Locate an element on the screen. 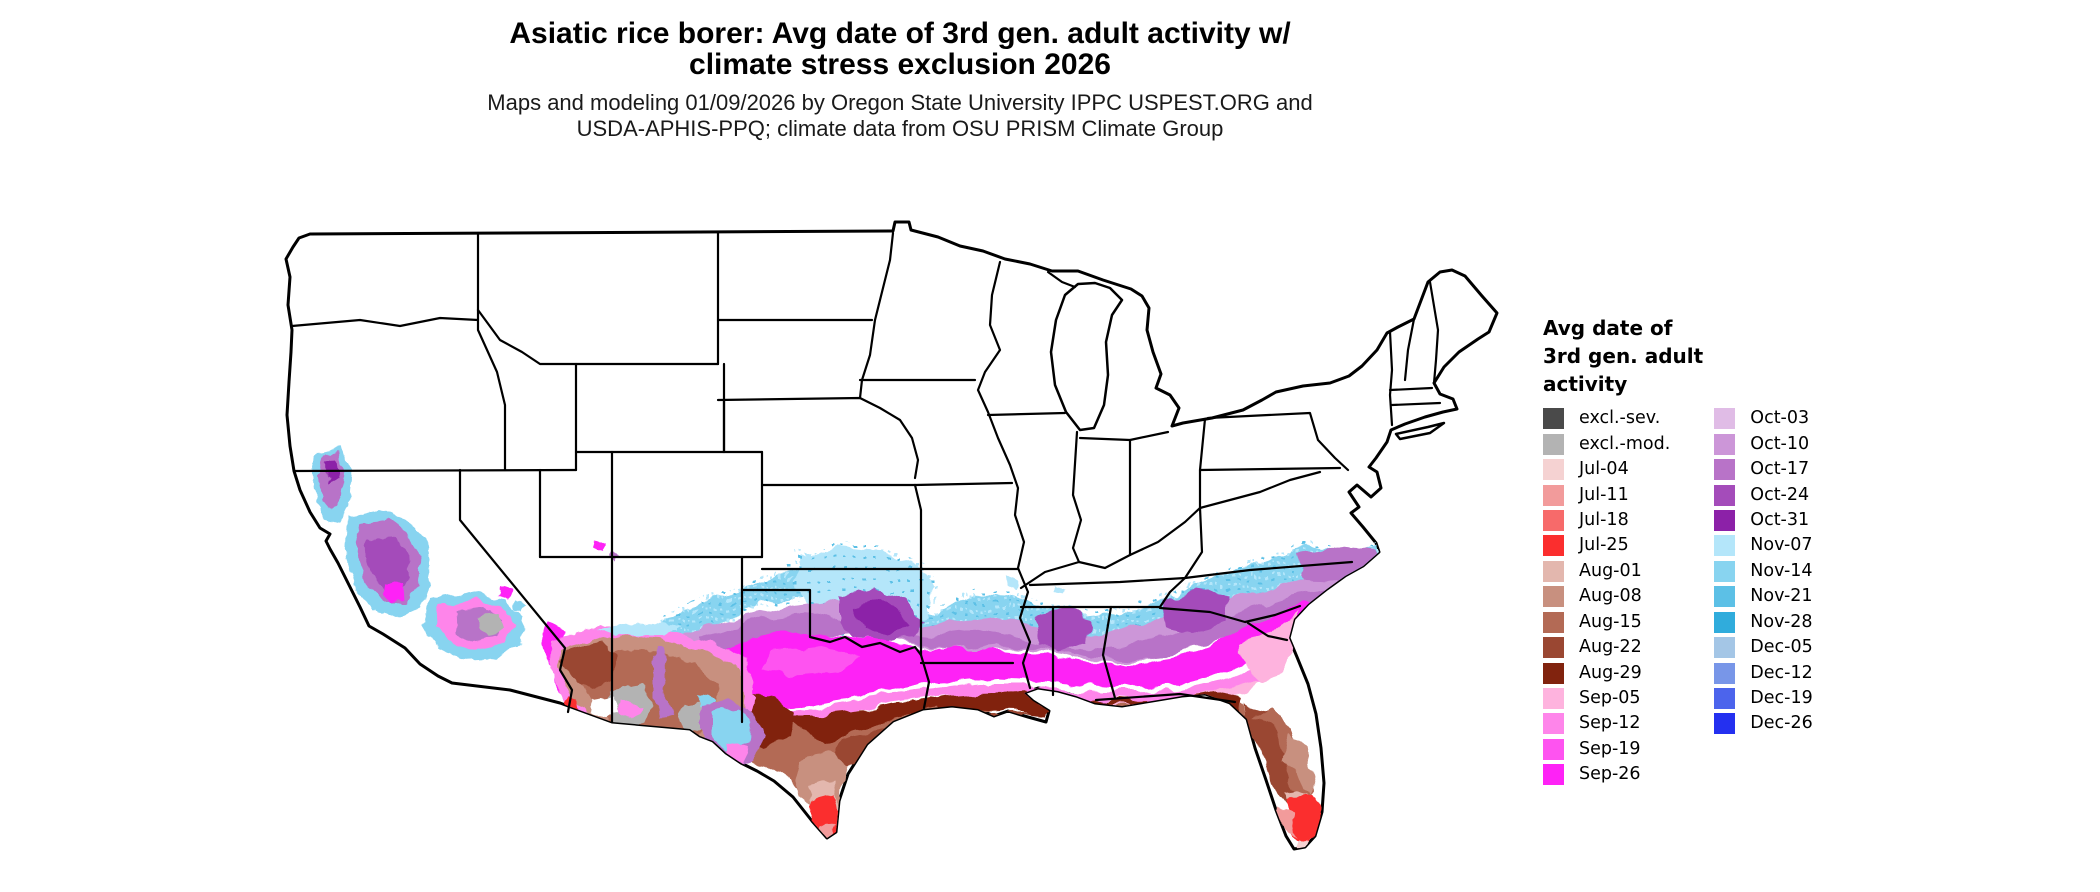  legend-row-sep05: Sep-05 is located at coordinates (1606, 698).